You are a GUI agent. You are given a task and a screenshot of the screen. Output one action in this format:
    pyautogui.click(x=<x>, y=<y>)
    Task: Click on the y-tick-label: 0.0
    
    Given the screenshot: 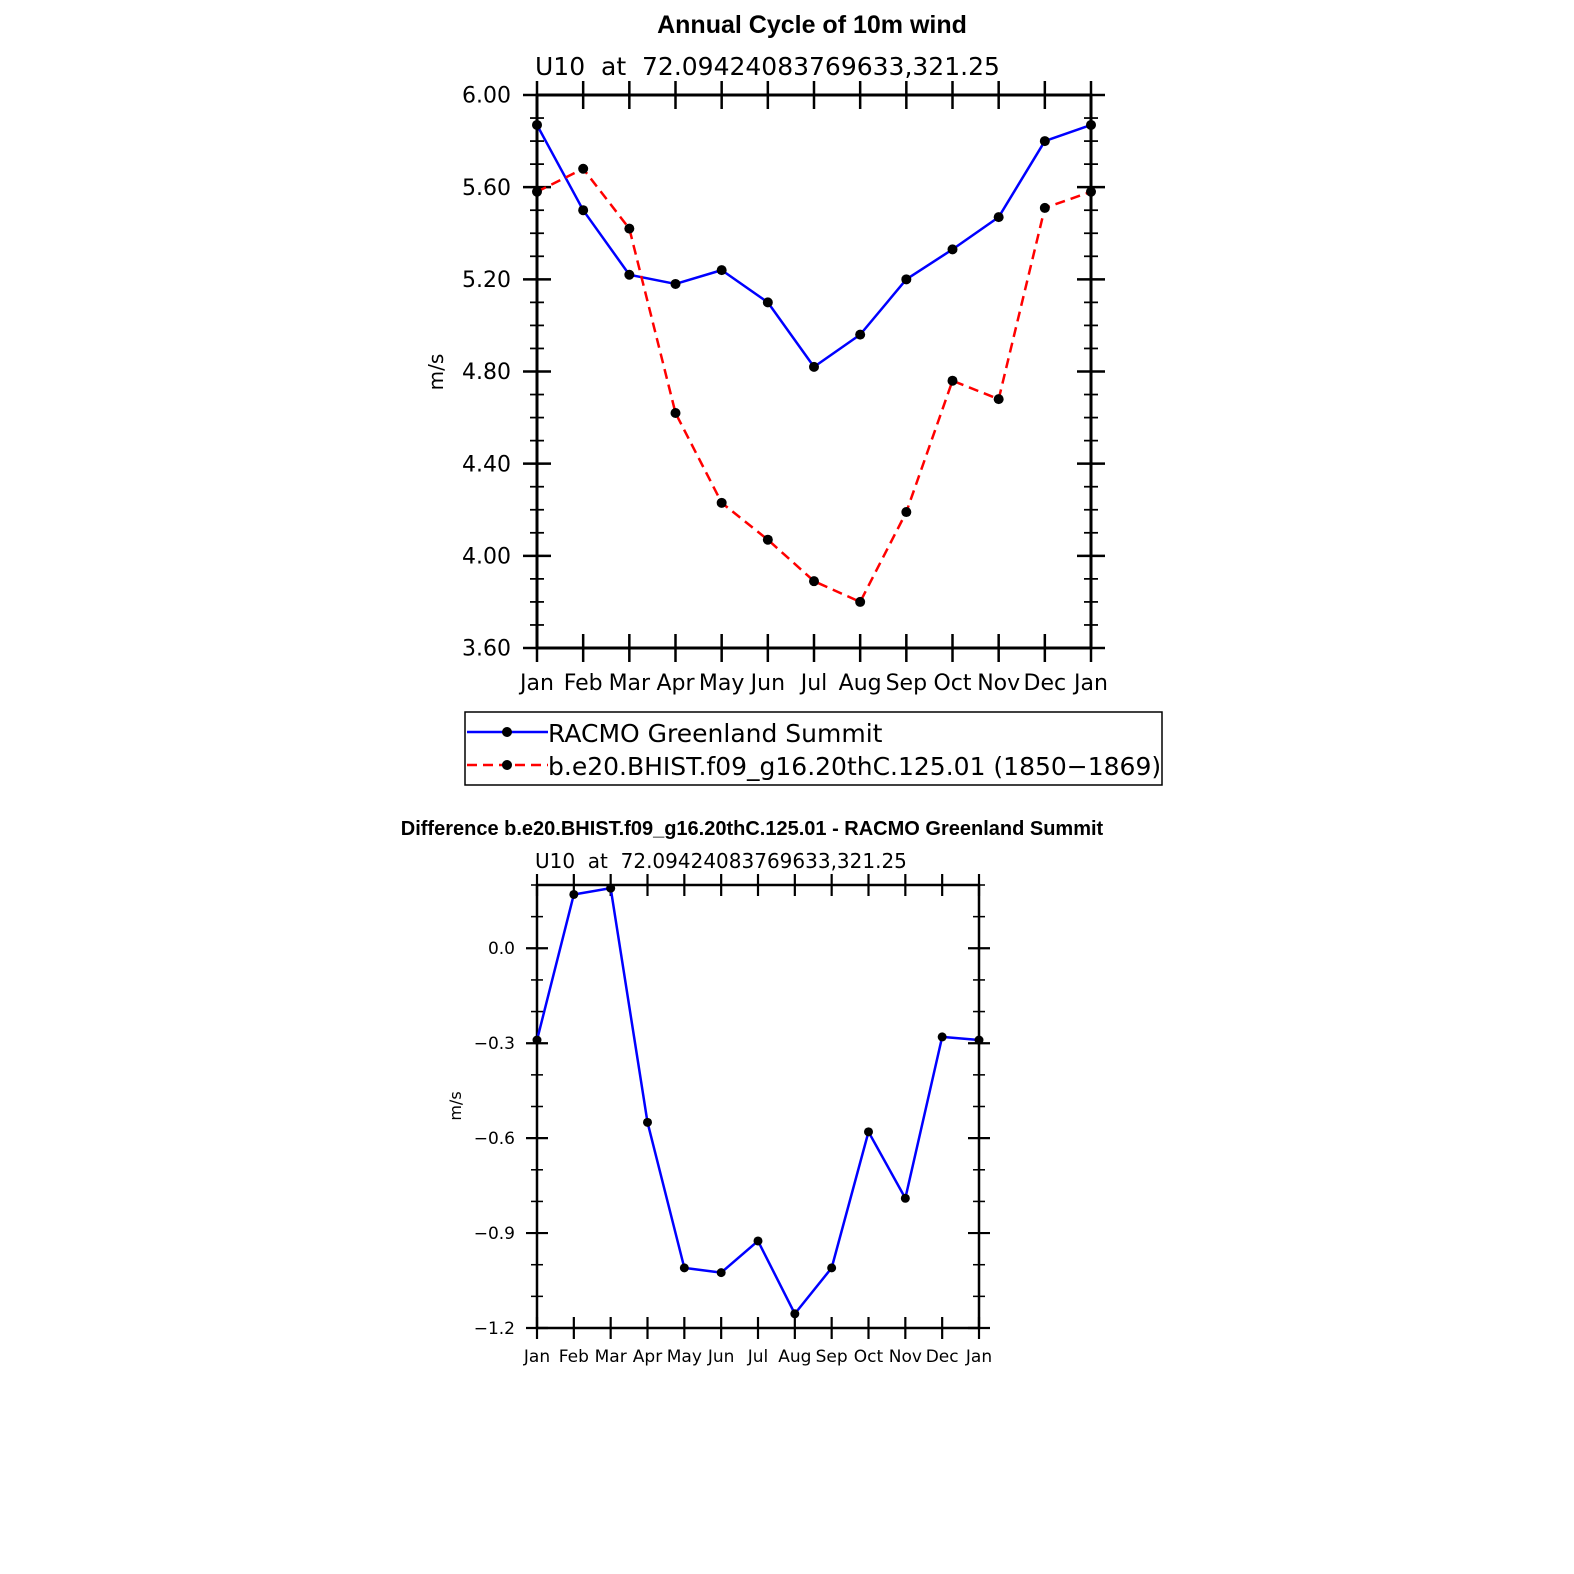 What is the action you would take?
    pyautogui.click(x=501, y=949)
    